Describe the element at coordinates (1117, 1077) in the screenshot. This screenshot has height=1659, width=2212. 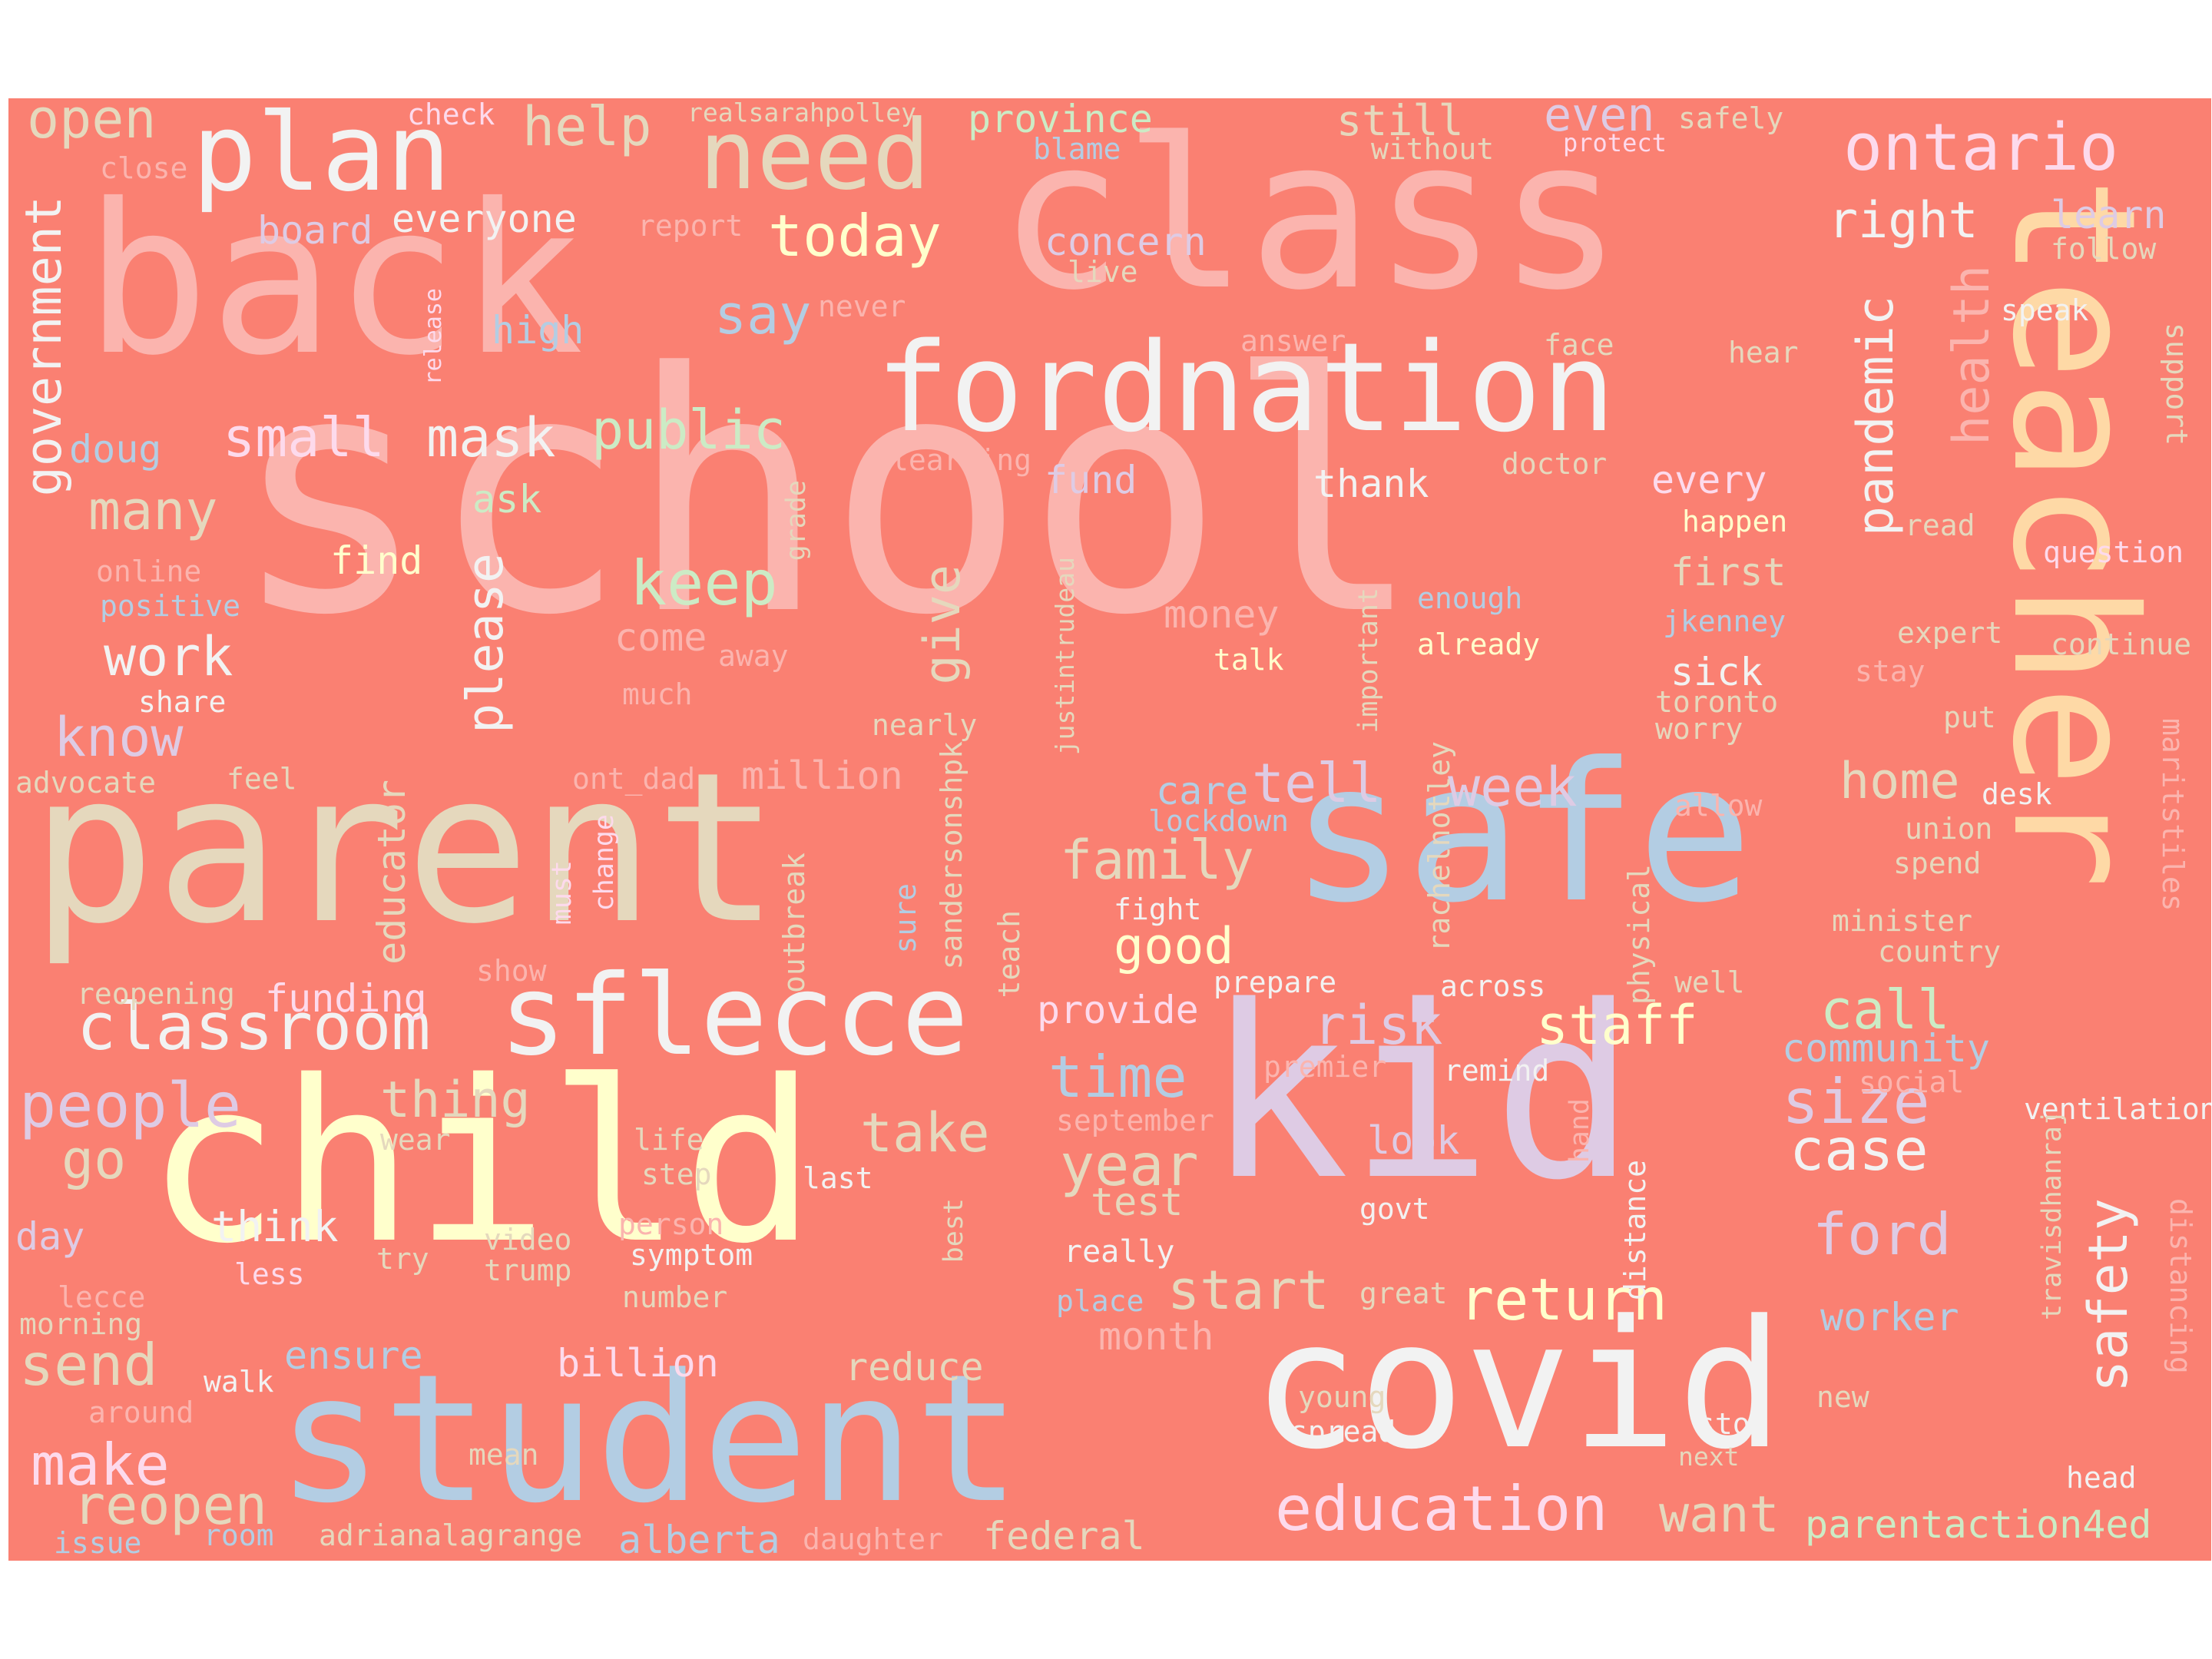
I see `cloud-word-time: time` at that location.